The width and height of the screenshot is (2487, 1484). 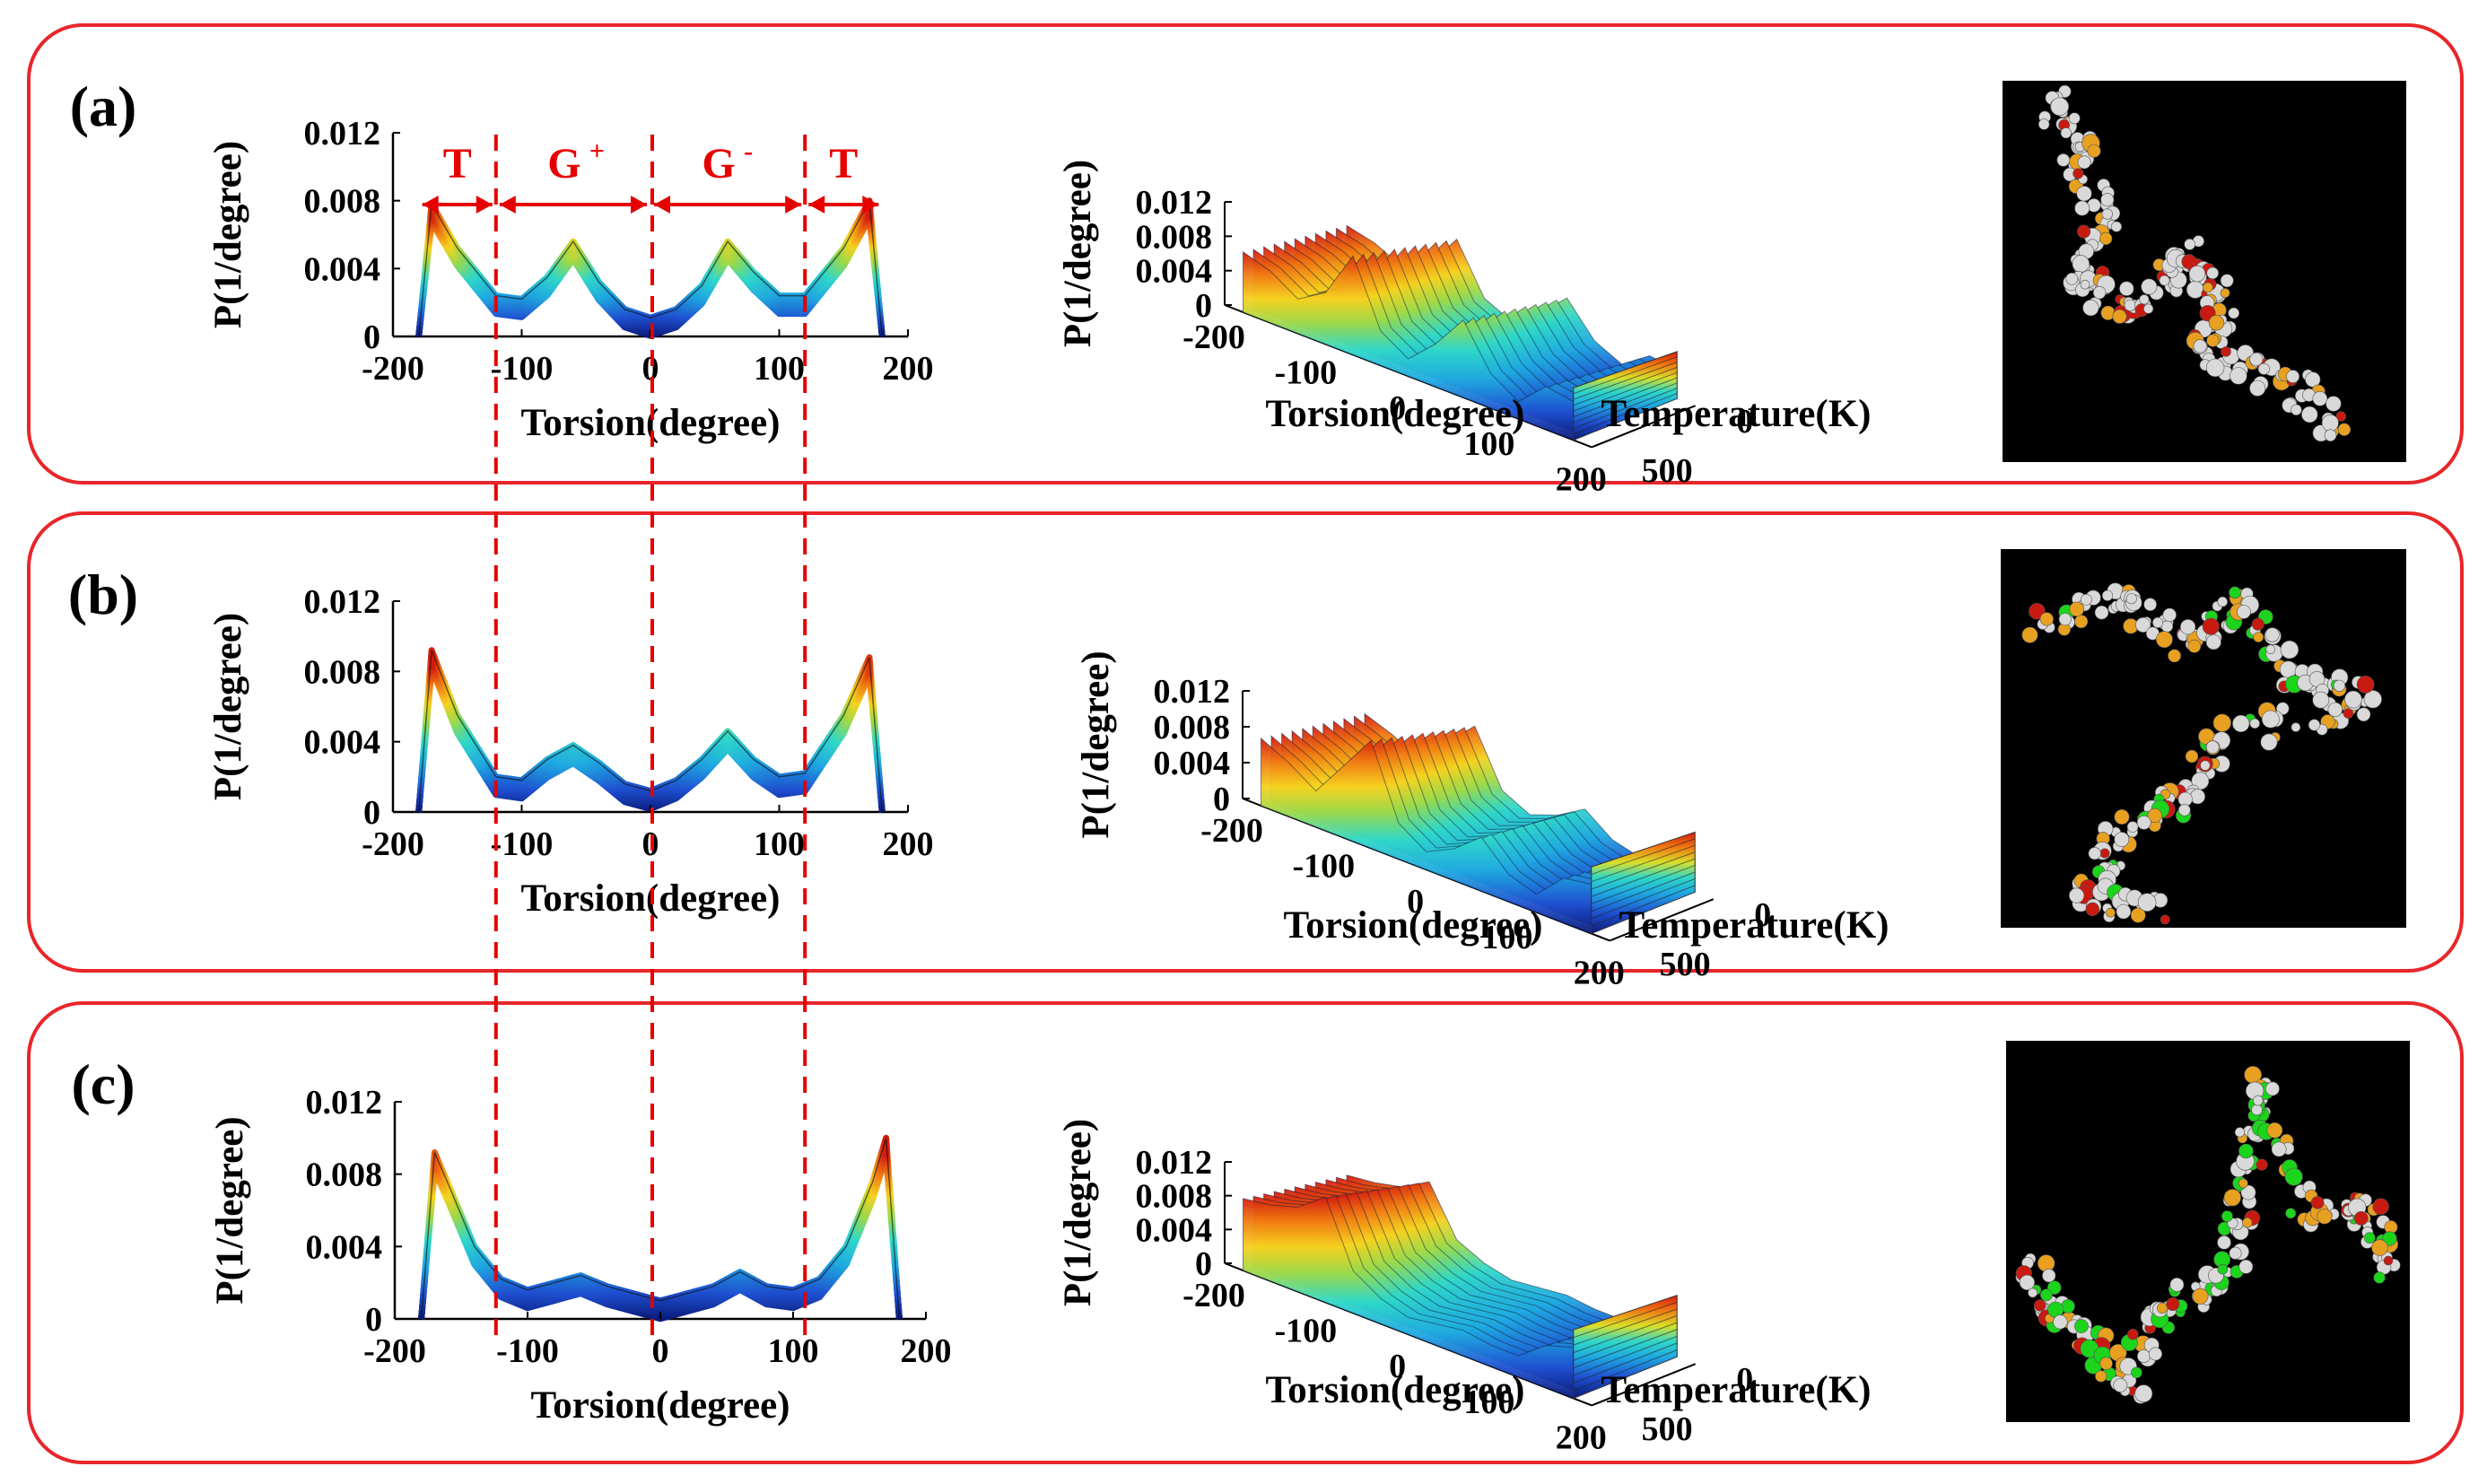 I want to click on t-axis-line, so click(x=1644, y=427).